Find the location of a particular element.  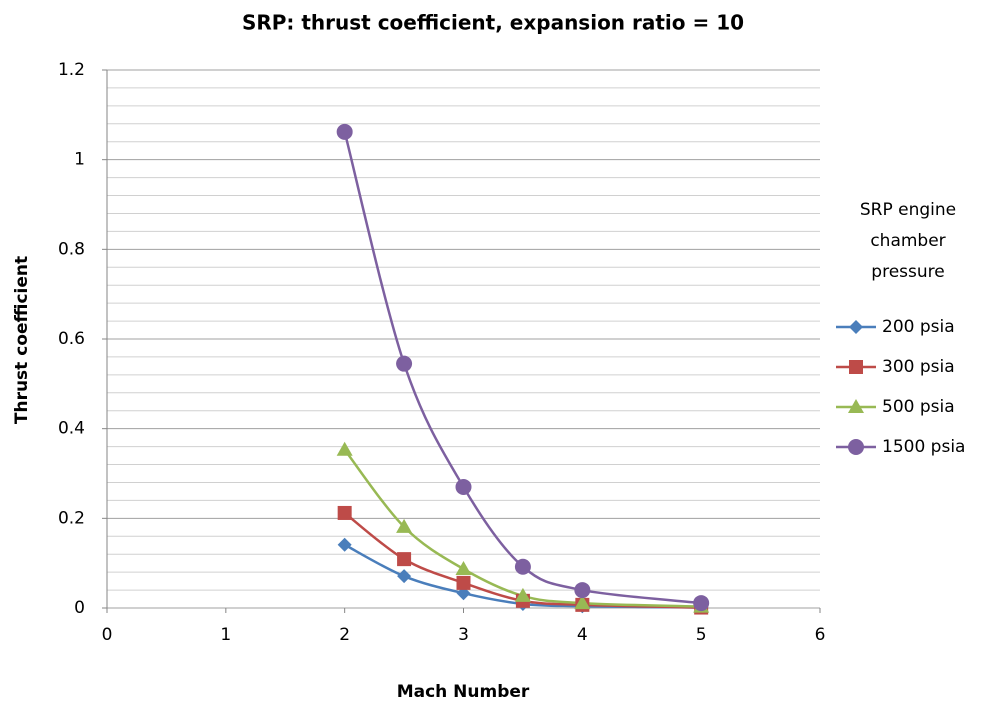

legend-title: chamber is located at coordinates (907, 241).